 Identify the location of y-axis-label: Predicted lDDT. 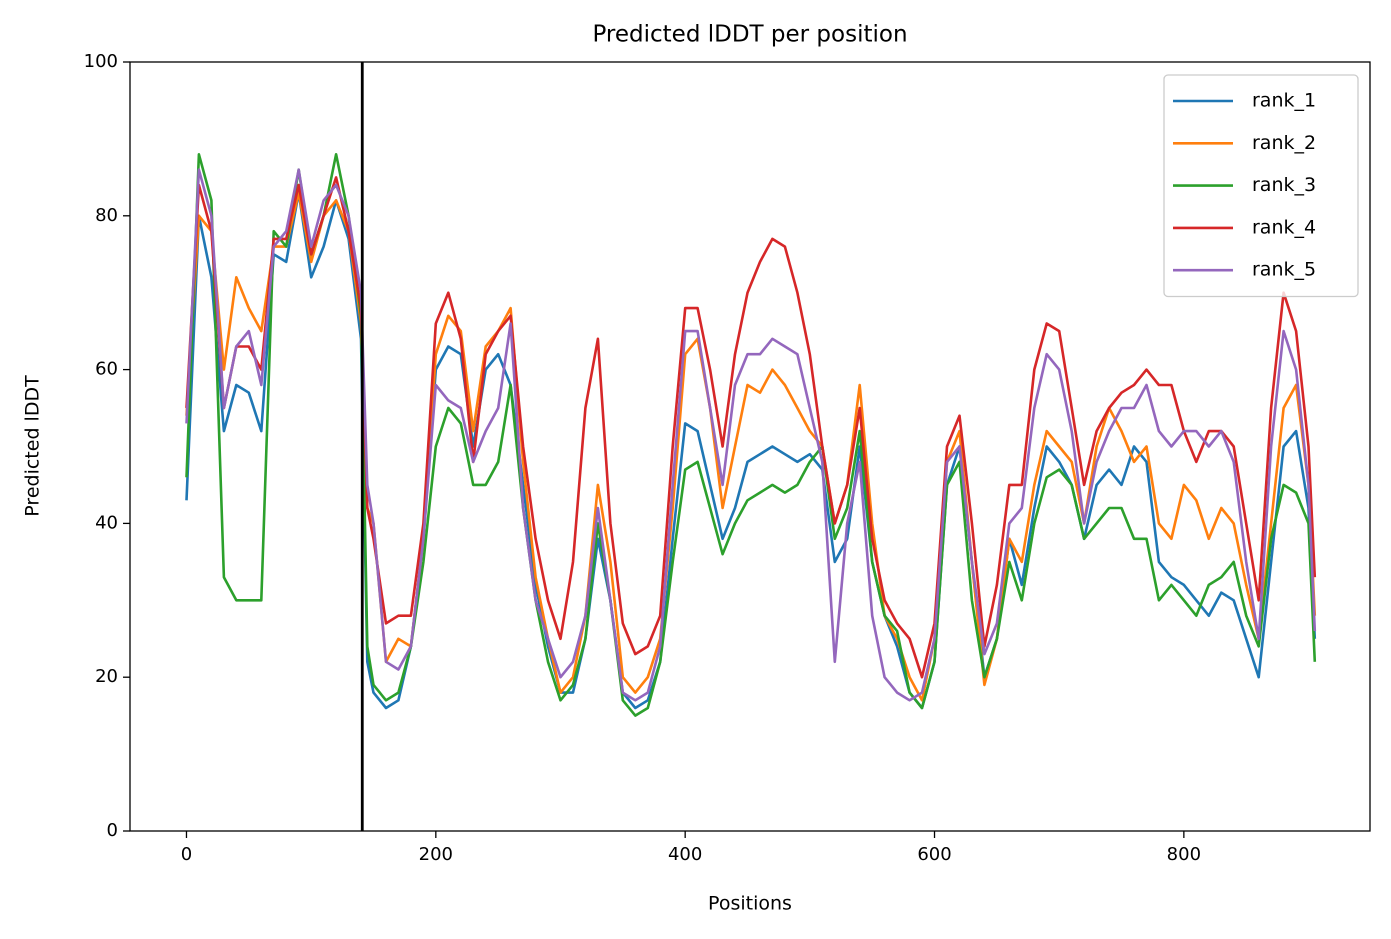
(33, 446).